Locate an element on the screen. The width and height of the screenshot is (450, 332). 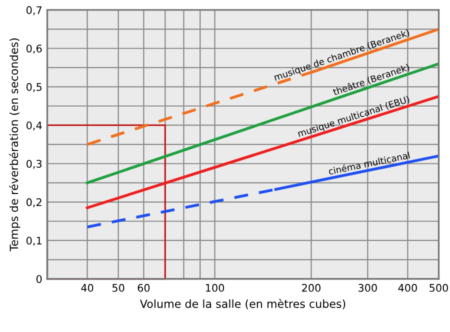
y-tick-label: 0,1 is located at coordinates (34, 241).